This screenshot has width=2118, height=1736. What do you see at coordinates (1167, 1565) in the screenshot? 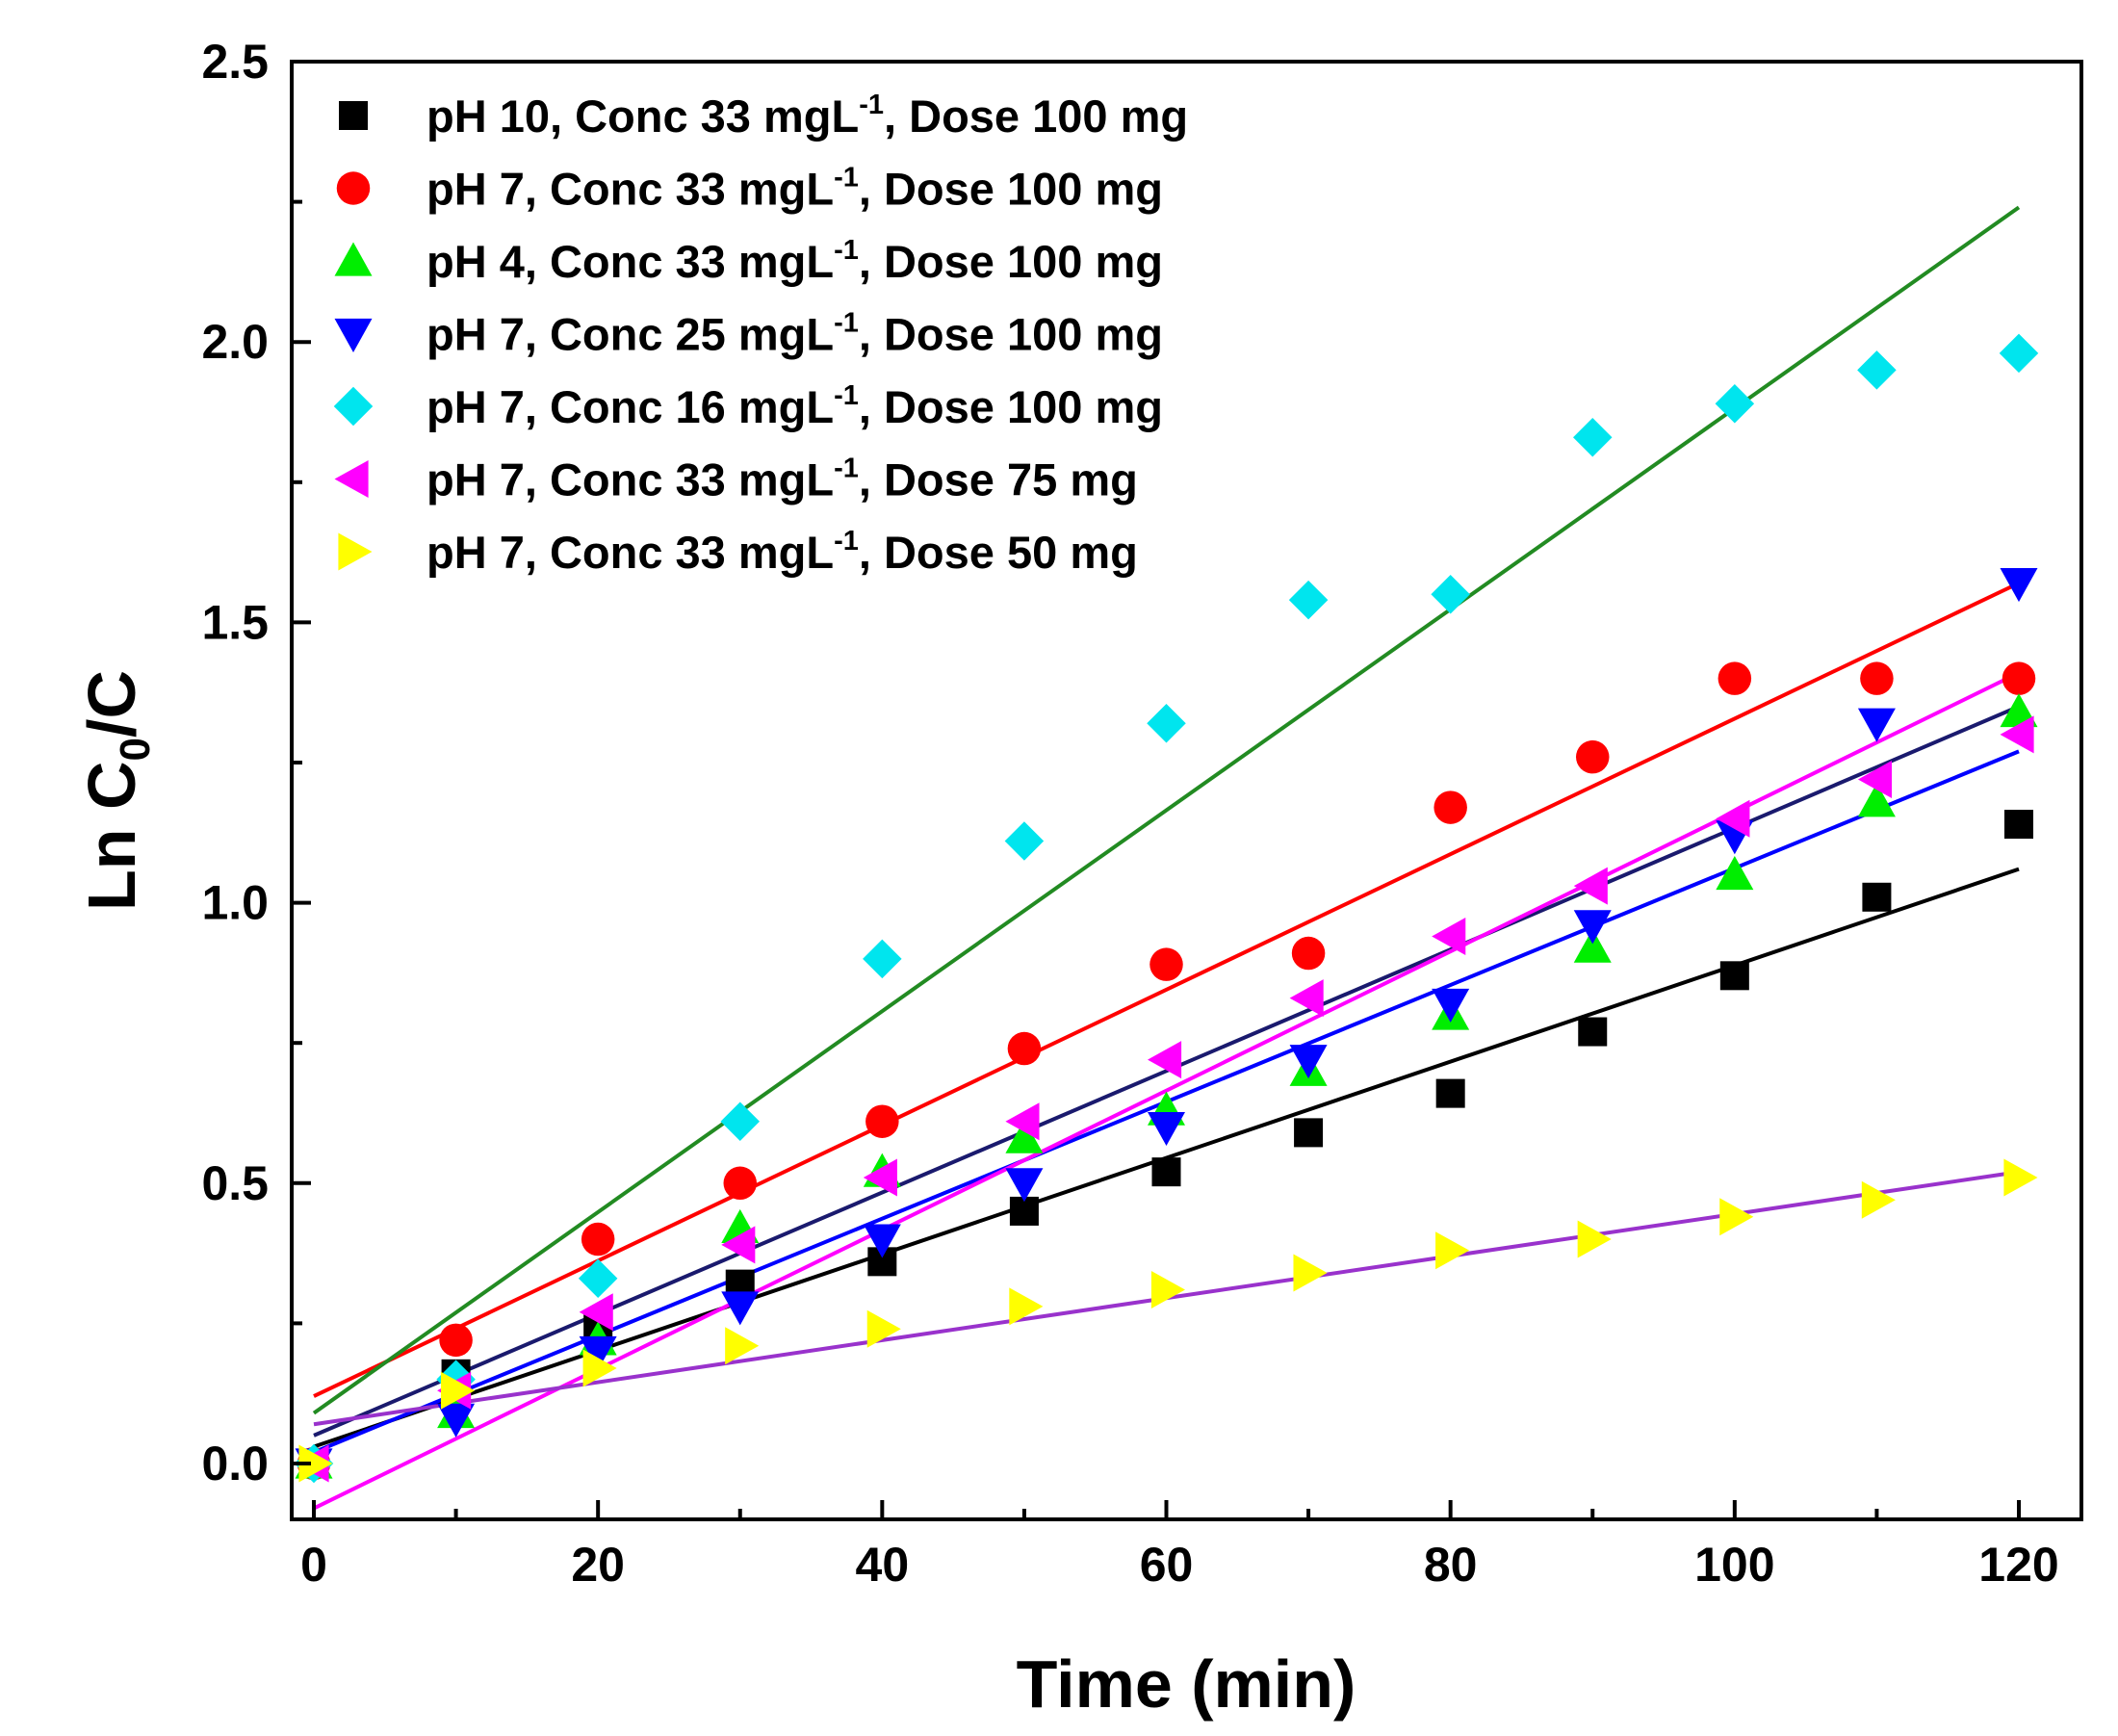
I see `x-tick-label: 60` at bounding box center [1167, 1565].